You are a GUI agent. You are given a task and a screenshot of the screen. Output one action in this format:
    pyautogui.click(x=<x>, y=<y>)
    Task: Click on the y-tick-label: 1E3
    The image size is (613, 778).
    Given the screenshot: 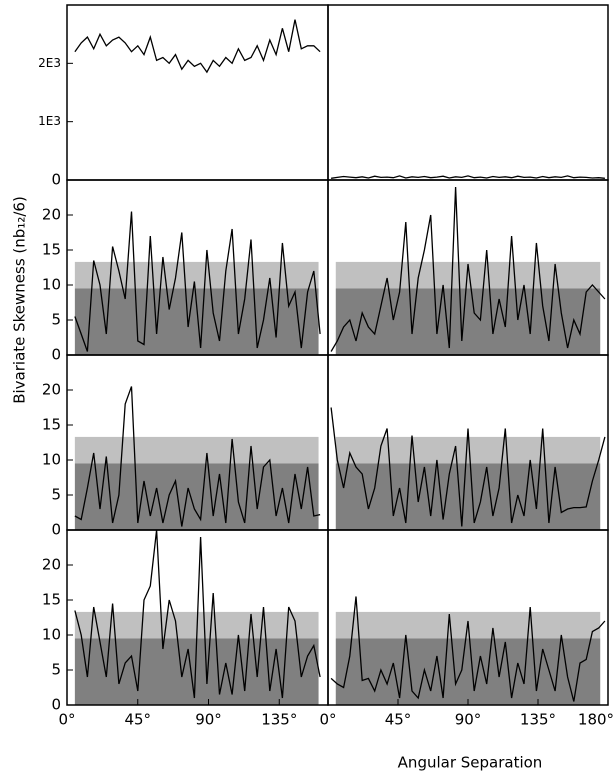 What is the action you would take?
    pyautogui.click(x=49, y=121)
    